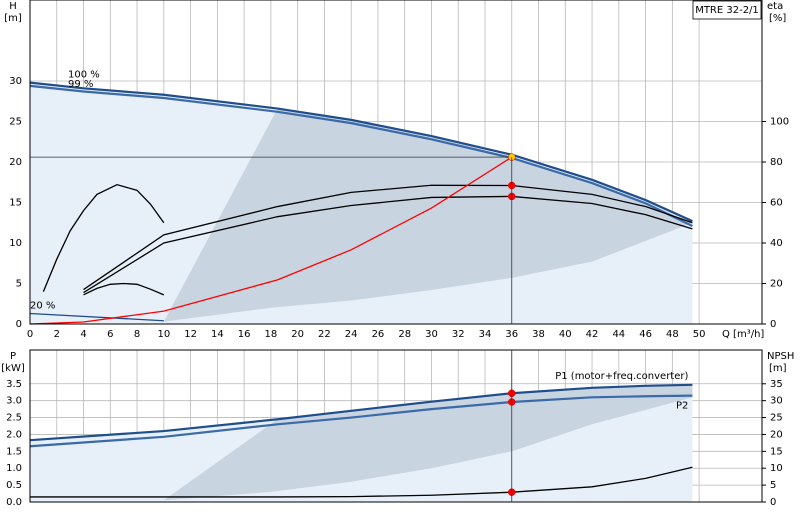 The image size is (800, 520). I want to click on x-tick-label: 12, so click(190, 334).